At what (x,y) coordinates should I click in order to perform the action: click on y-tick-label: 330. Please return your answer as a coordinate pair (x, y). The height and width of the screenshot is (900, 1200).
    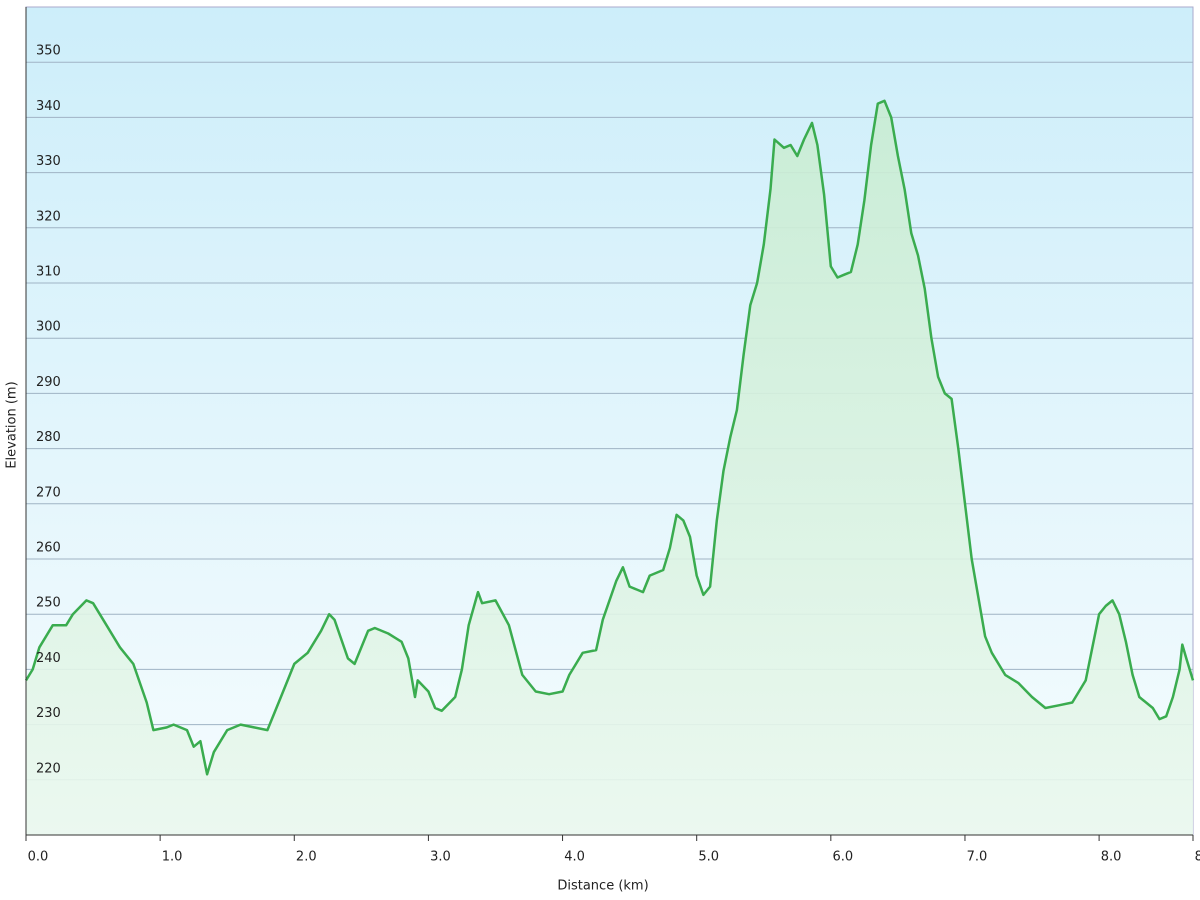
    Looking at the image, I should click on (48, 161).